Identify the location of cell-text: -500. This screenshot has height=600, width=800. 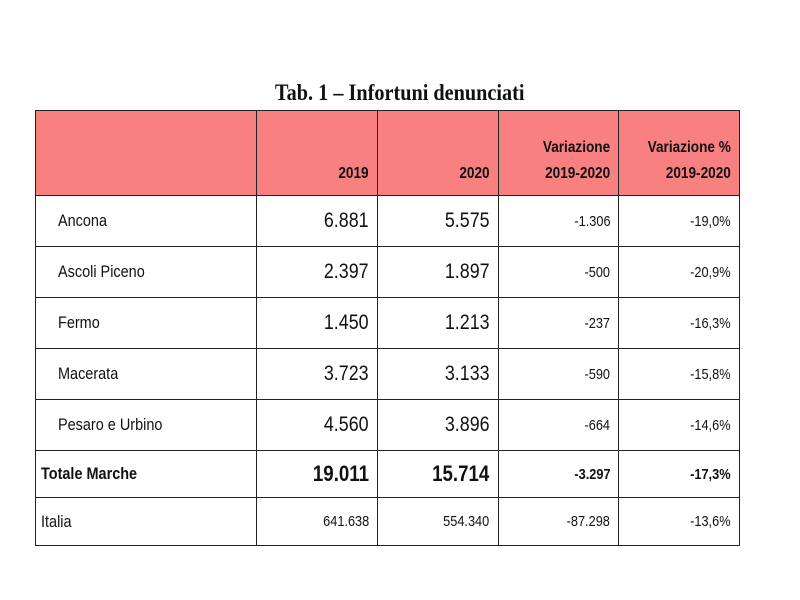
(597, 272).